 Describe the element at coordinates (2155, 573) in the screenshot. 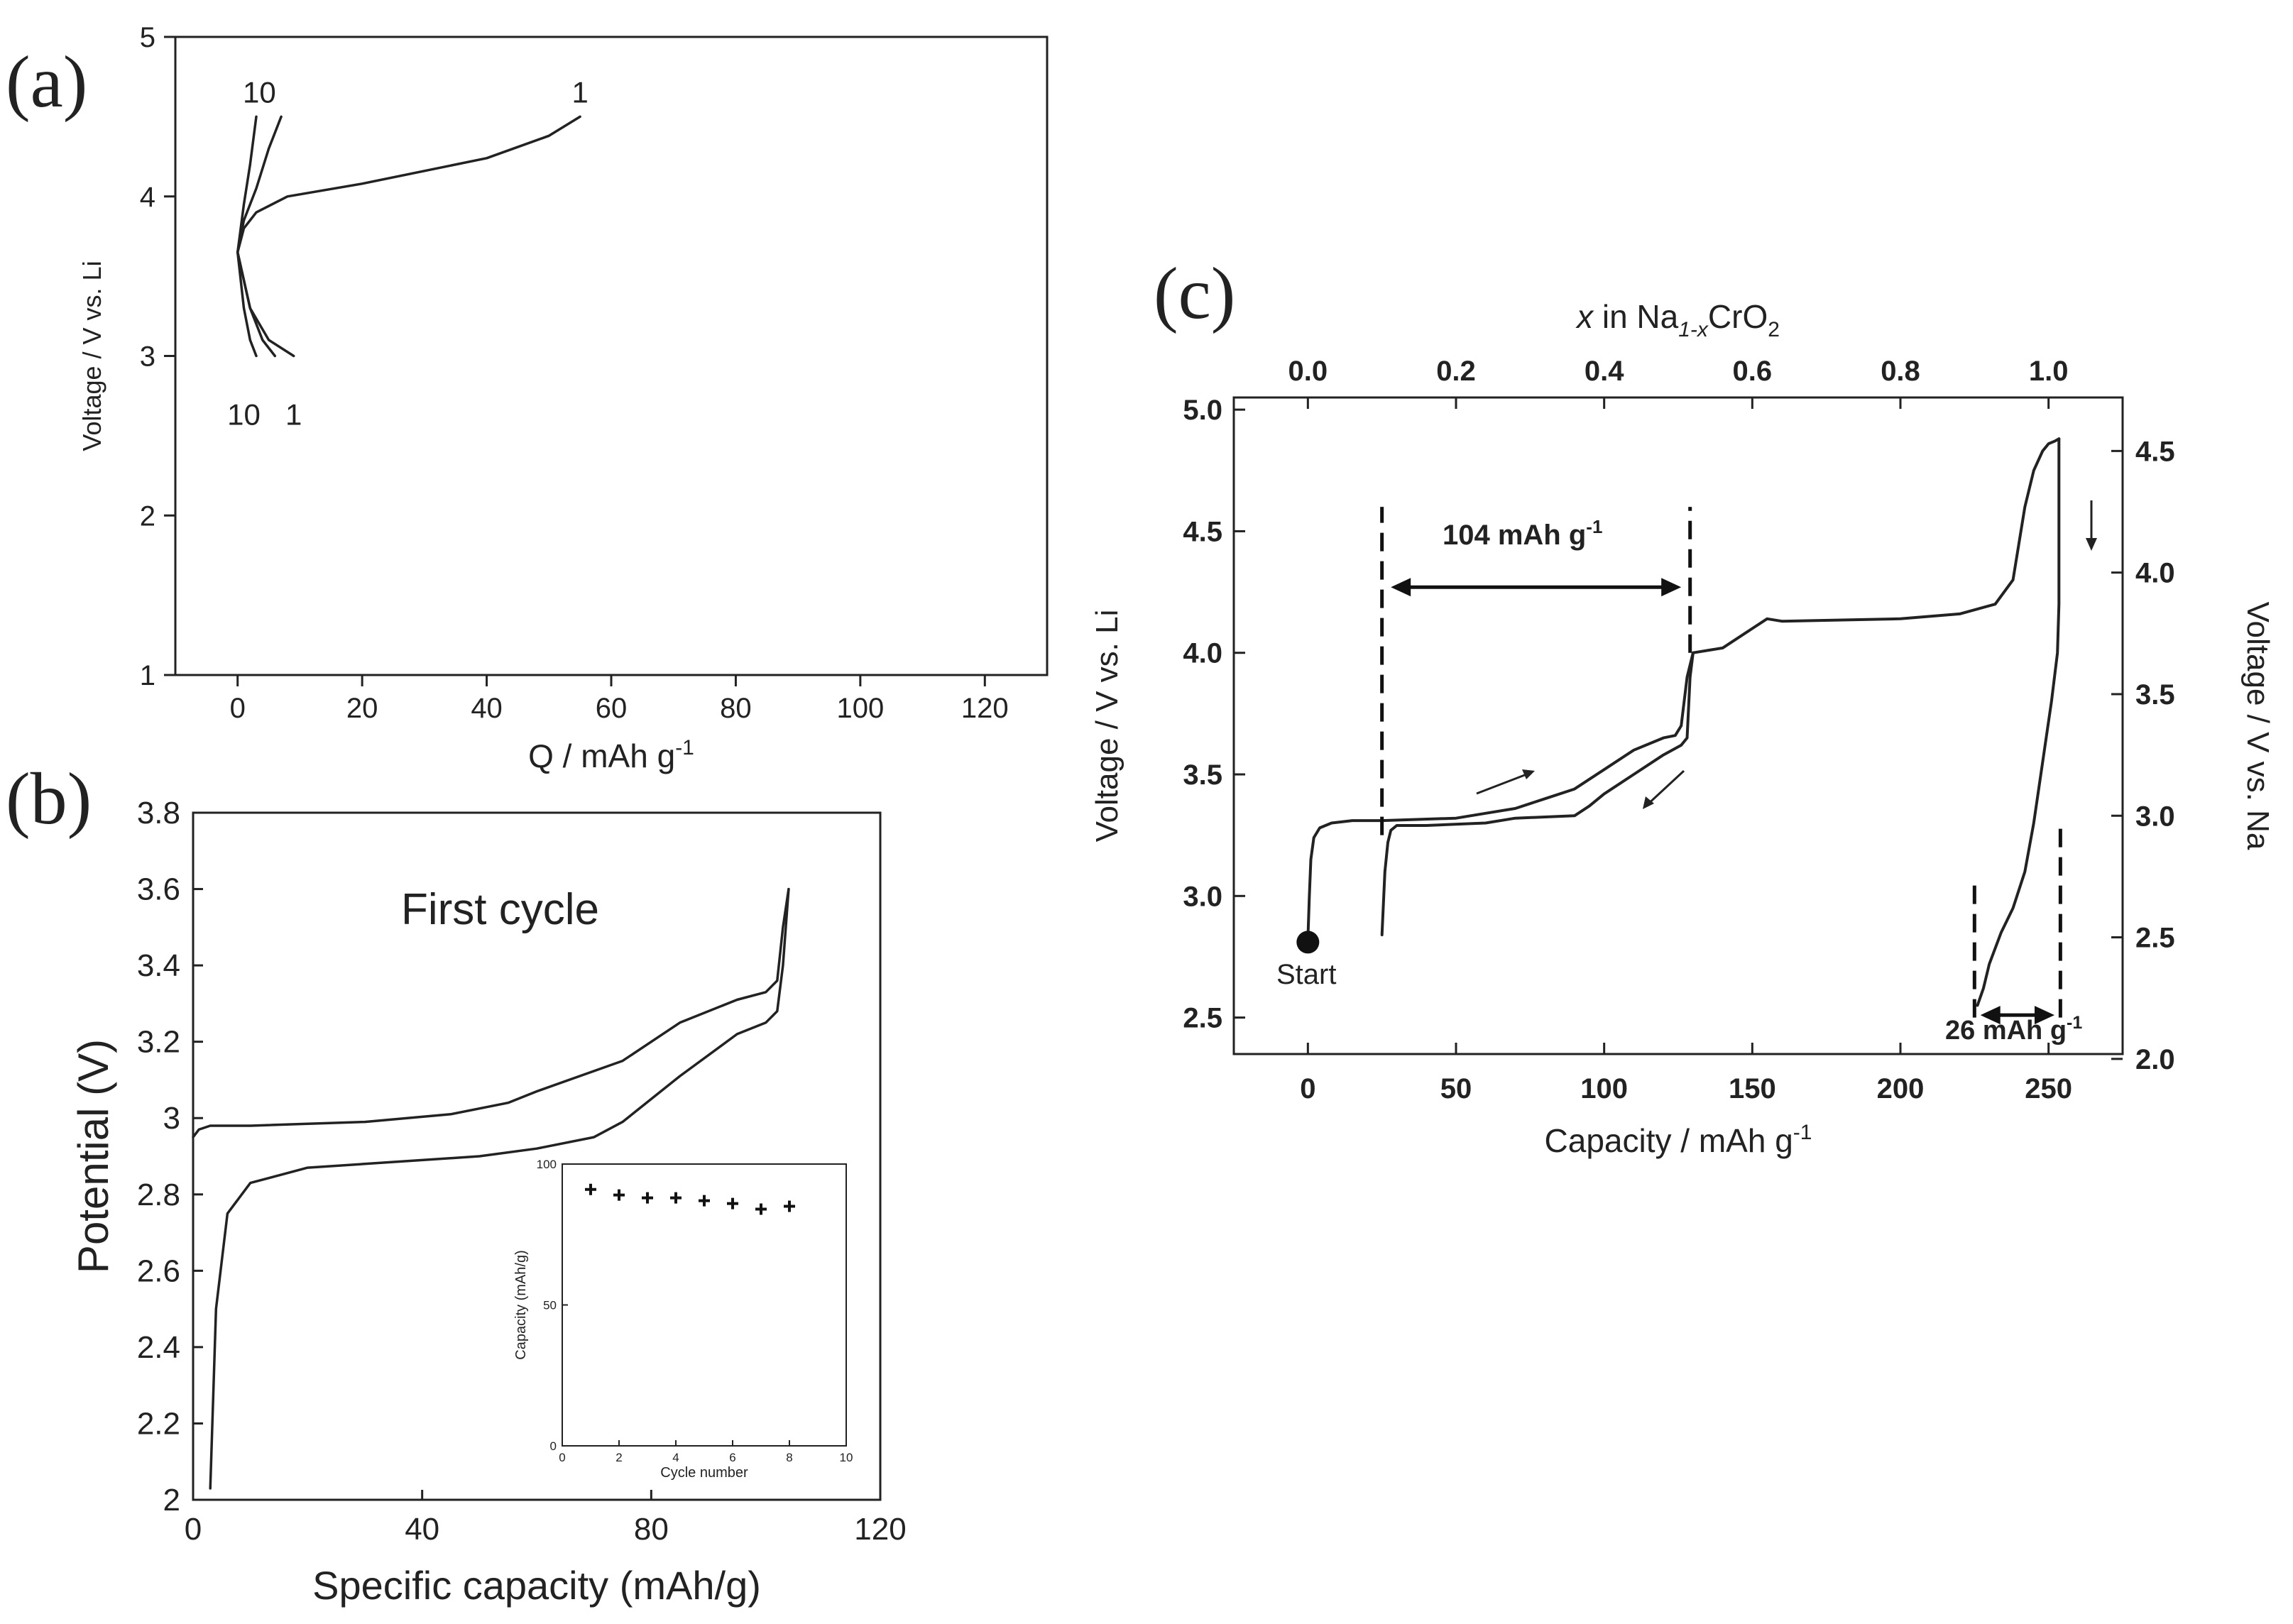

I see `right-y-tick-label: 4.0` at that location.